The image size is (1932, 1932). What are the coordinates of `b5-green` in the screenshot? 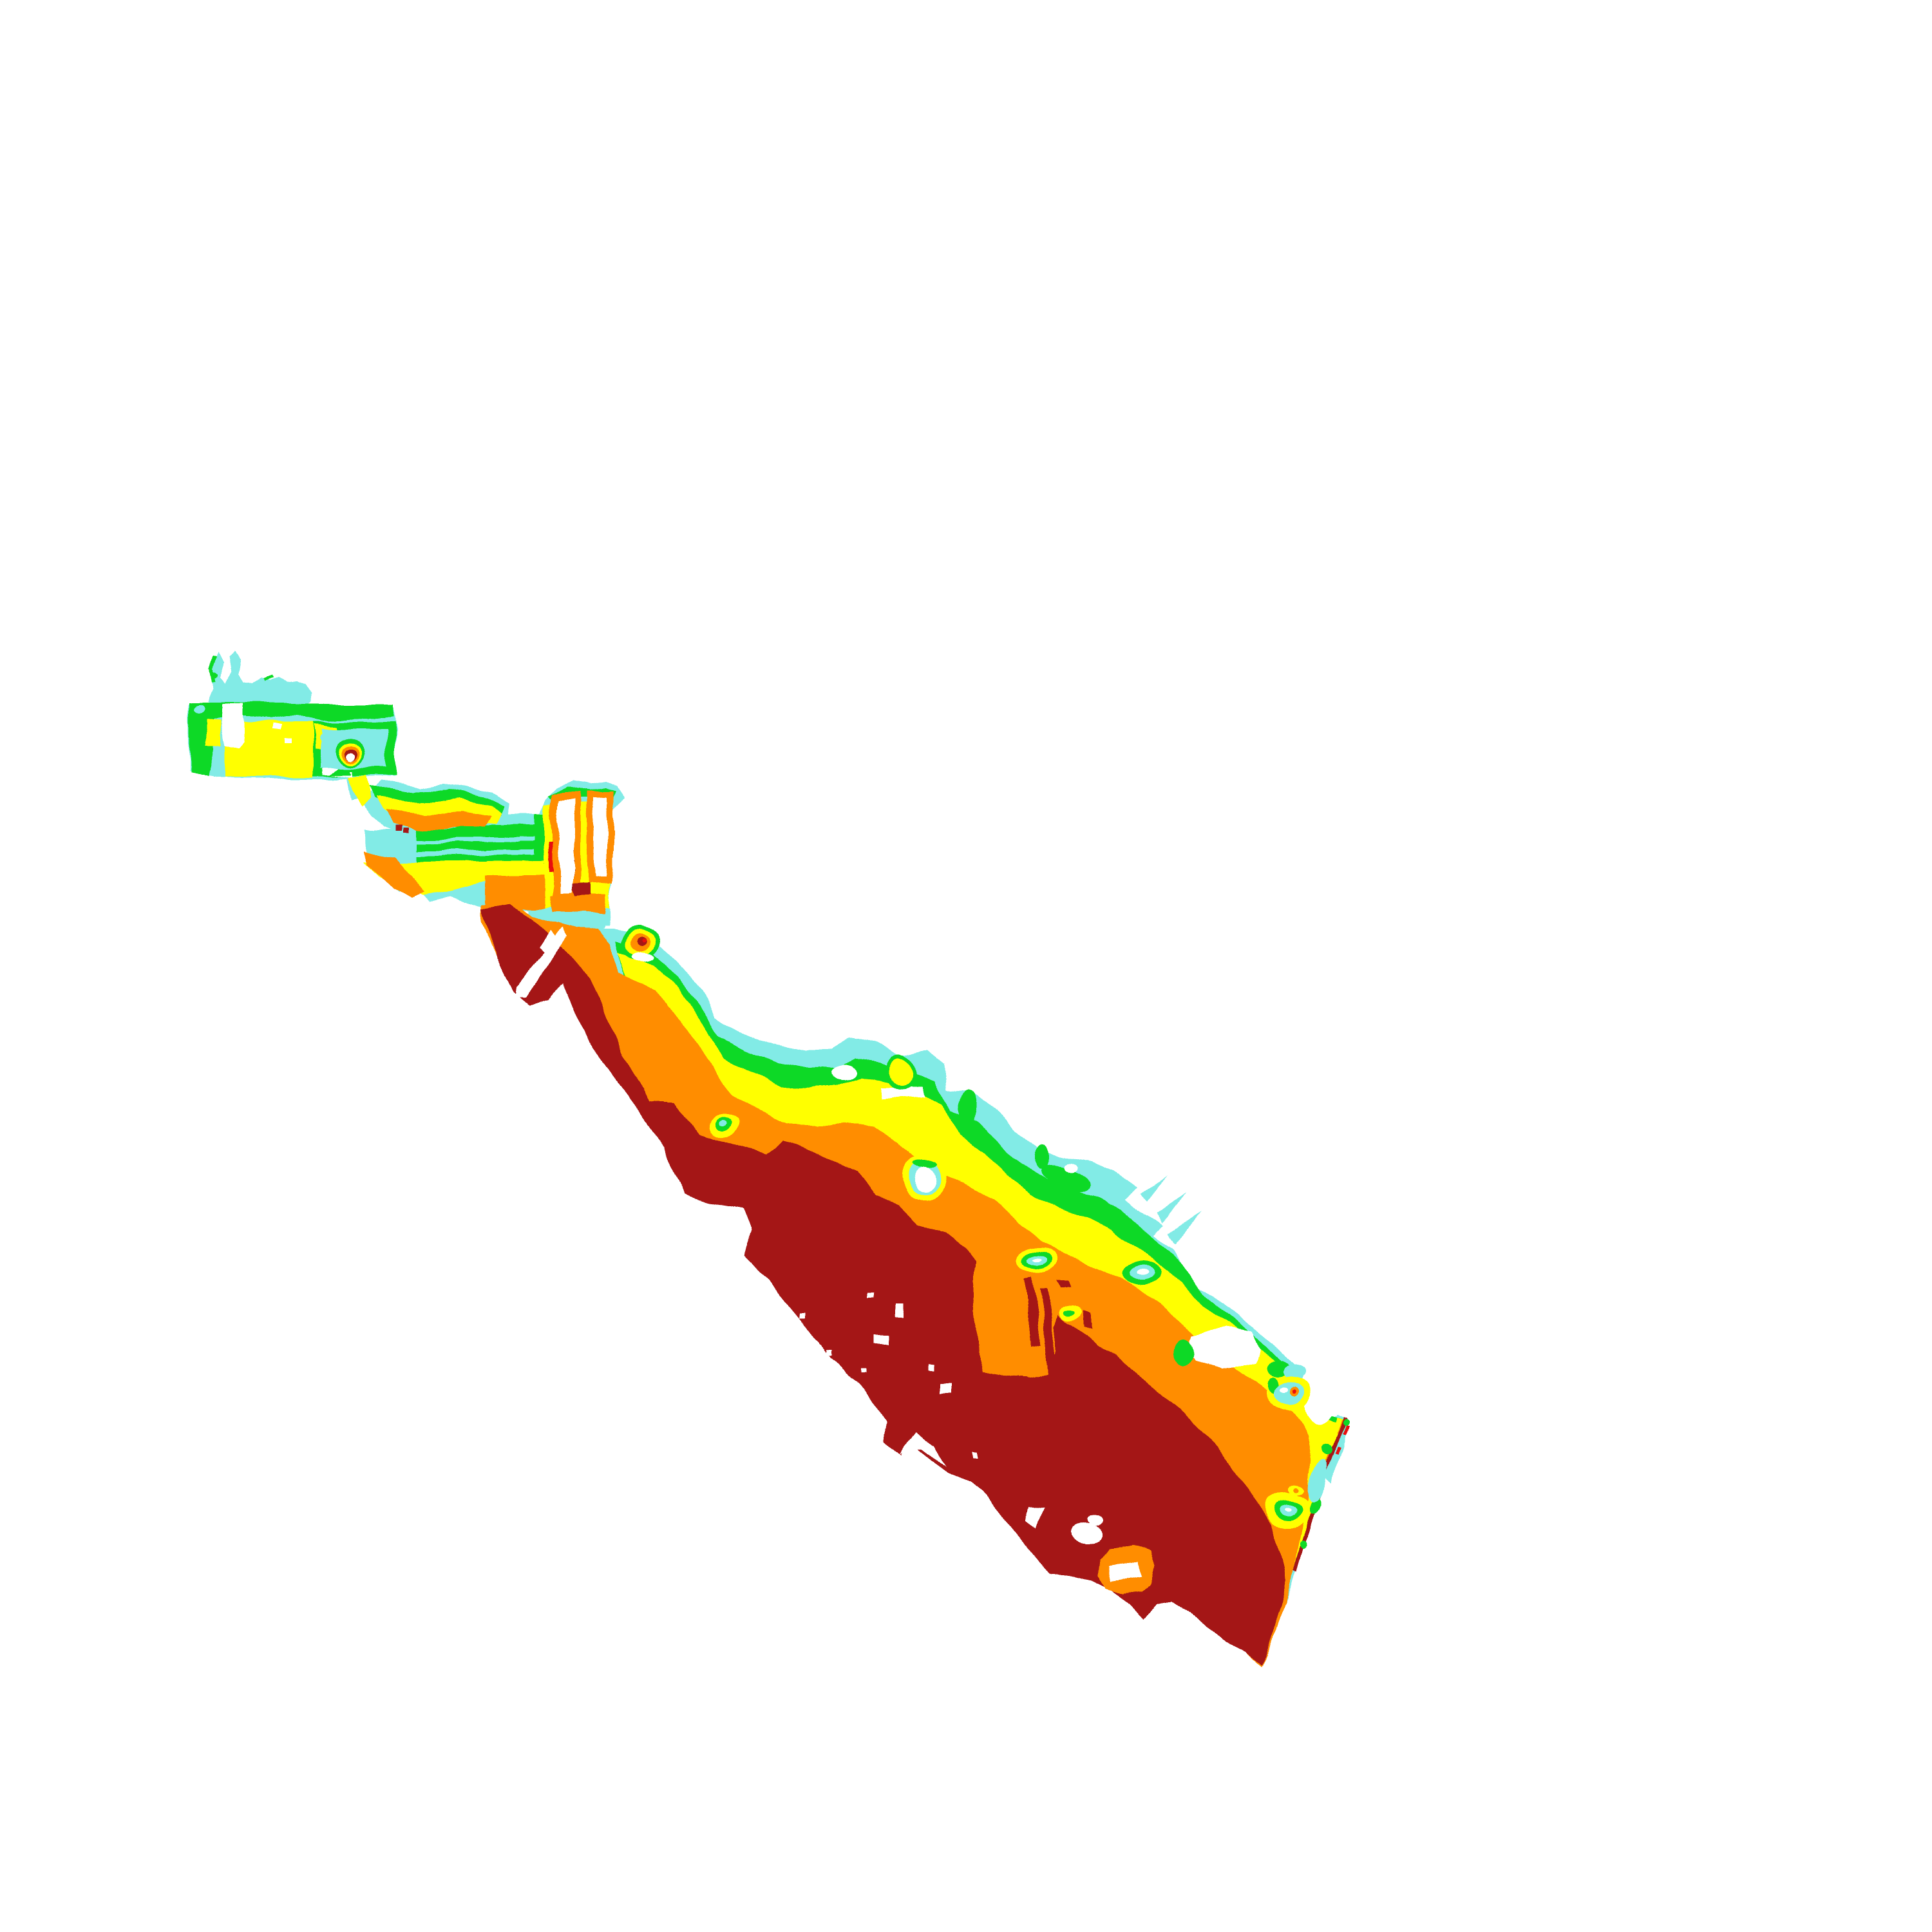 It's located at (1069, 1313).